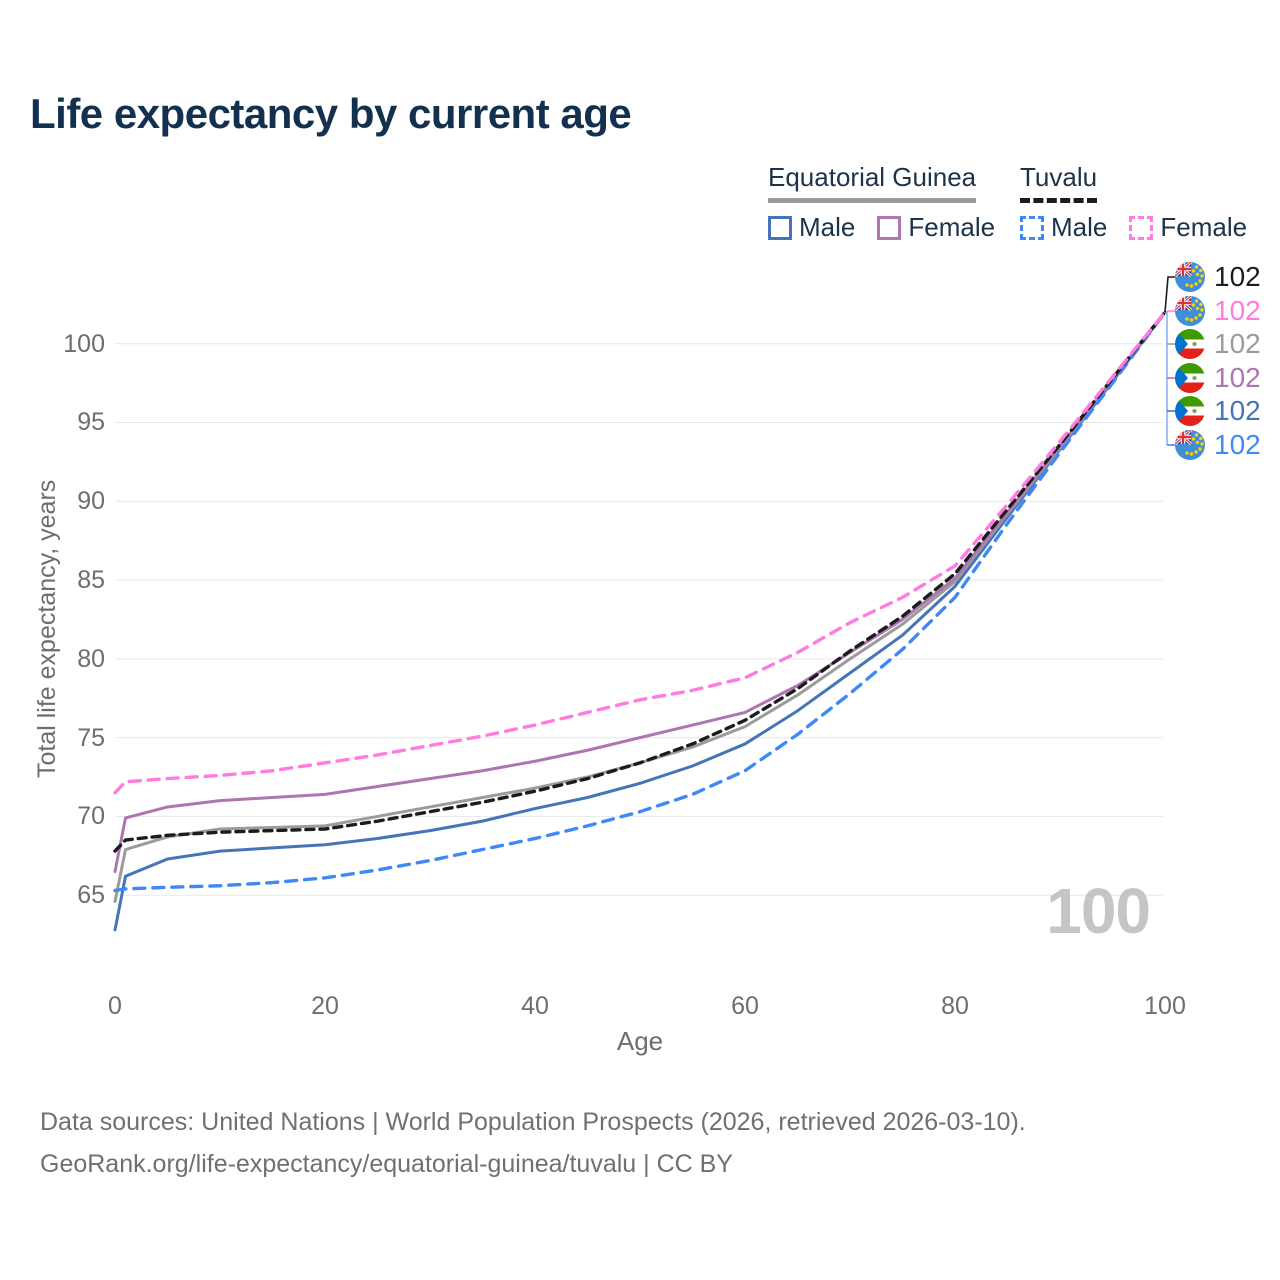 The image size is (1280, 1280). Describe the element at coordinates (745, 1006) in the screenshot. I see `xtick-label-60: 60` at that location.